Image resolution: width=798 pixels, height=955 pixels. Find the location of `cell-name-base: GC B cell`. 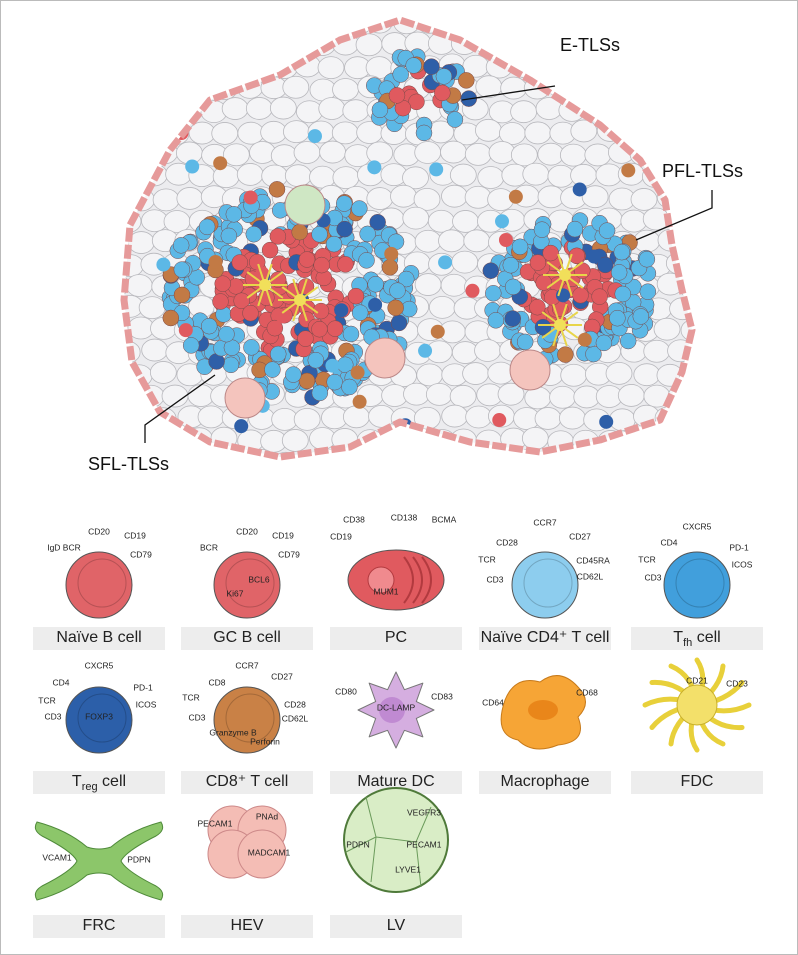

cell-name-base: GC B cell is located at coordinates (247, 637).